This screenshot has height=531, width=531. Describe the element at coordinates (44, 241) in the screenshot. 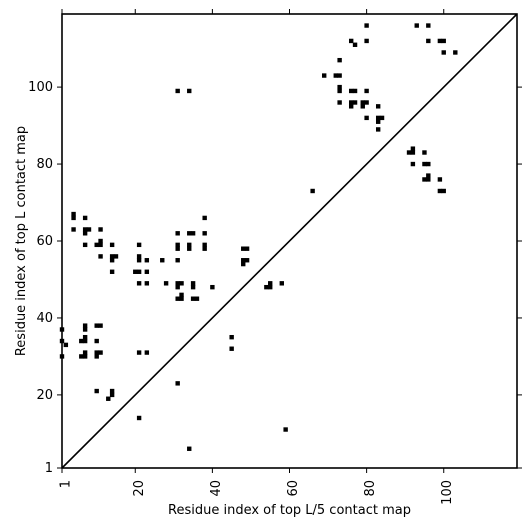

I see `y-tick-label: 60` at that location.